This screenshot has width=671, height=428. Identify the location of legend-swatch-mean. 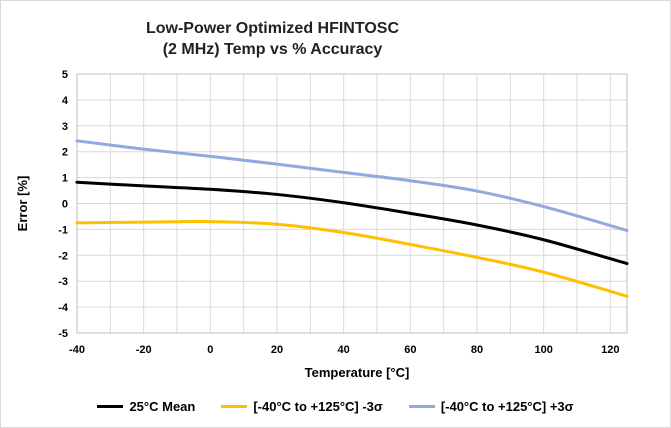
(110, 406).